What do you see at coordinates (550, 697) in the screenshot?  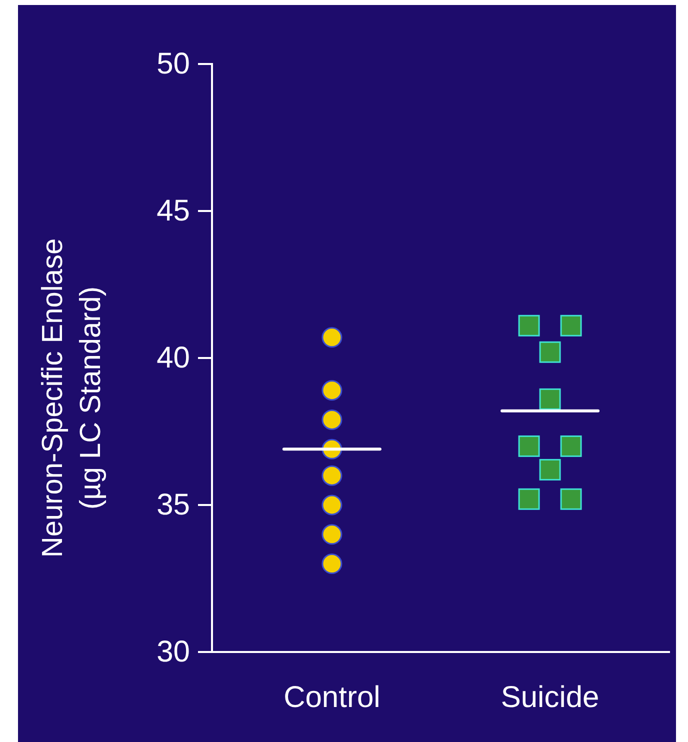 I see `x-tick-label: Suicide` at bounding box center [550, 697].